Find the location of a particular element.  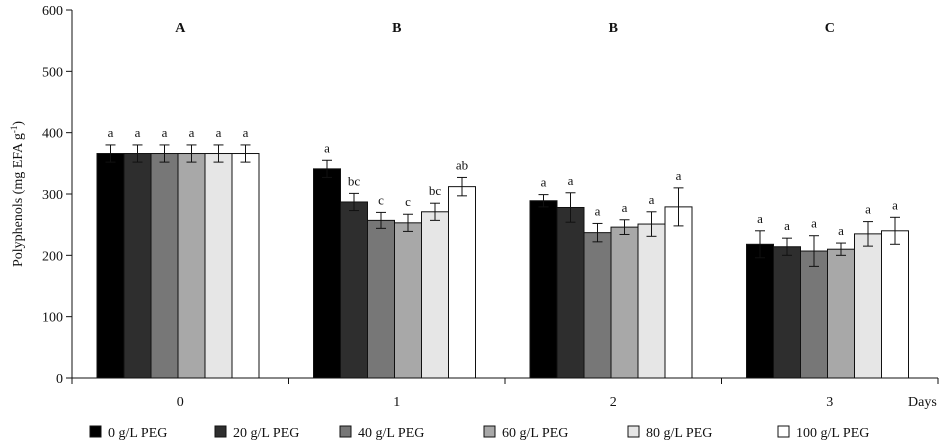

bar-day3-series2 is located at coordinates (814, 314).